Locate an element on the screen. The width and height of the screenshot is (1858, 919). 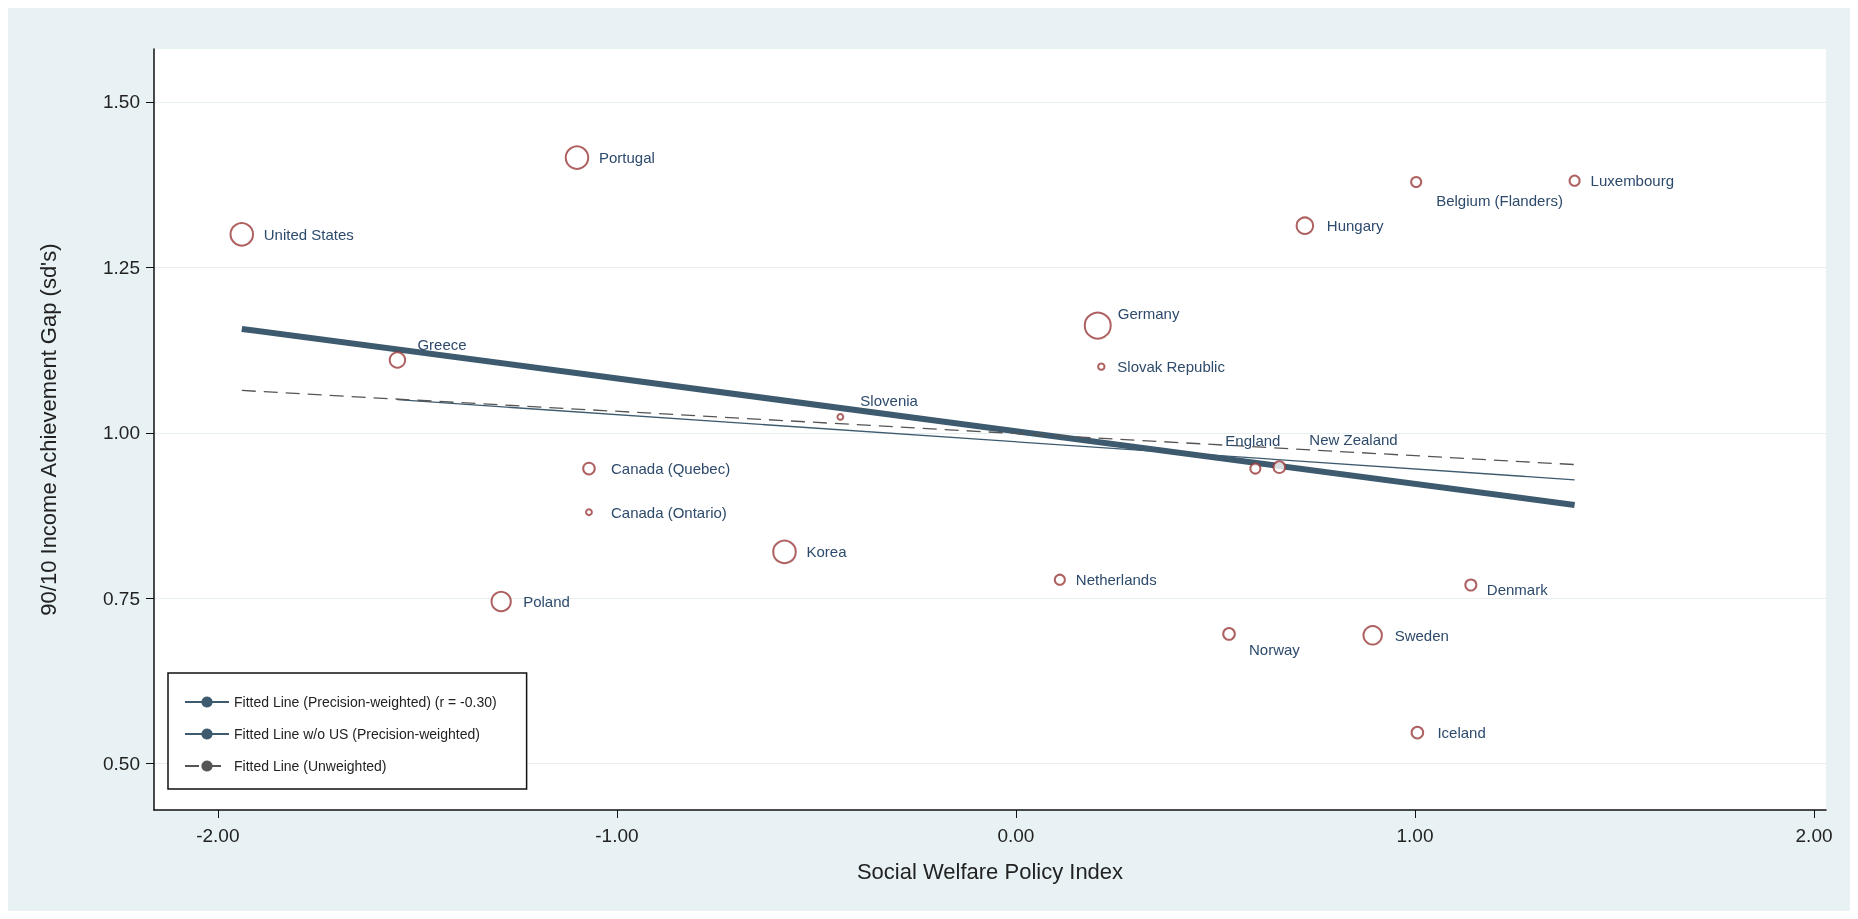
annotation: Luxembourg is located at coordinates (1632, 181).